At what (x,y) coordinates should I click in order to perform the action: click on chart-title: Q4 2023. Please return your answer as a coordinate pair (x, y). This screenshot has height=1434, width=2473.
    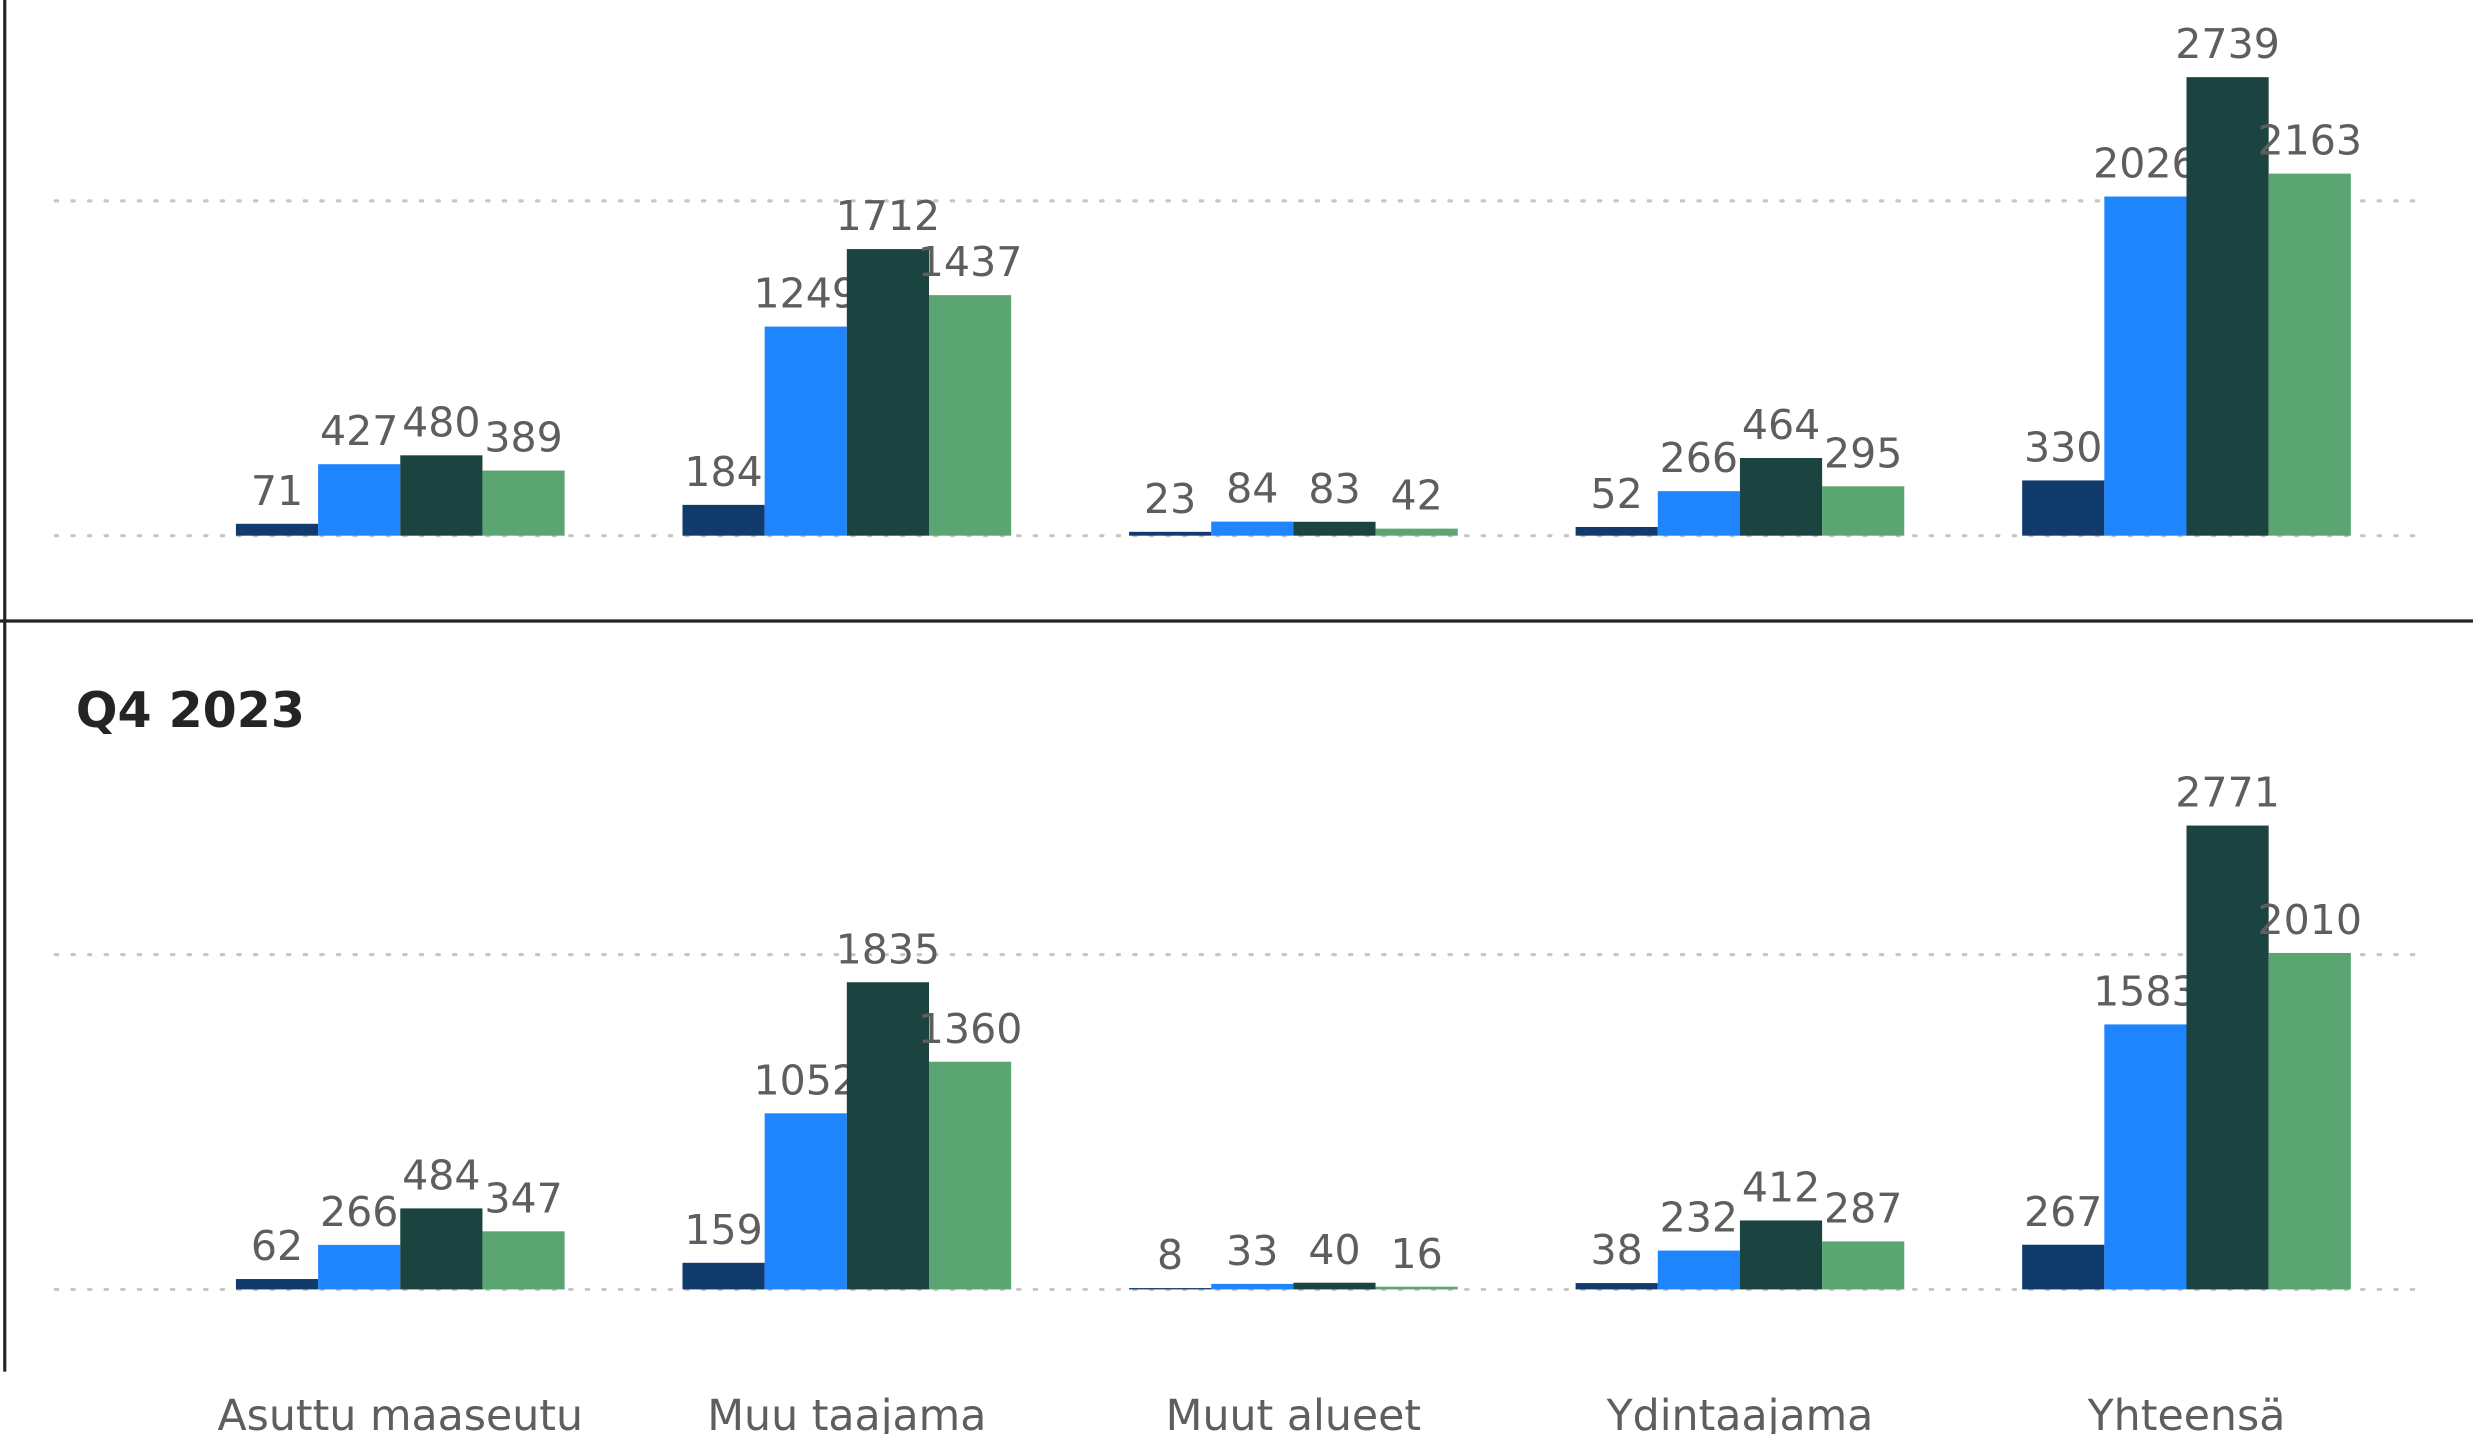
    Looking at the image, I should click on (190, 710).